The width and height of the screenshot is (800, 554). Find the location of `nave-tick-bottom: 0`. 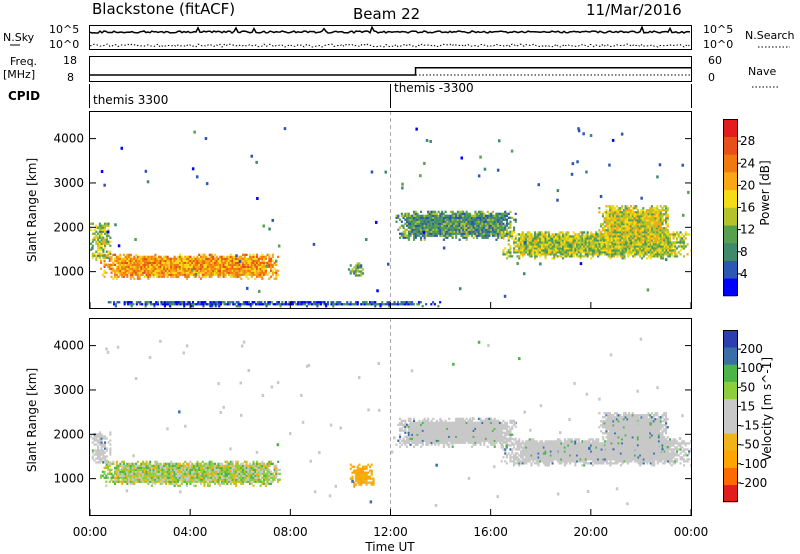

nave-tick-bottom: 0 is located at coordinates (711, 77).